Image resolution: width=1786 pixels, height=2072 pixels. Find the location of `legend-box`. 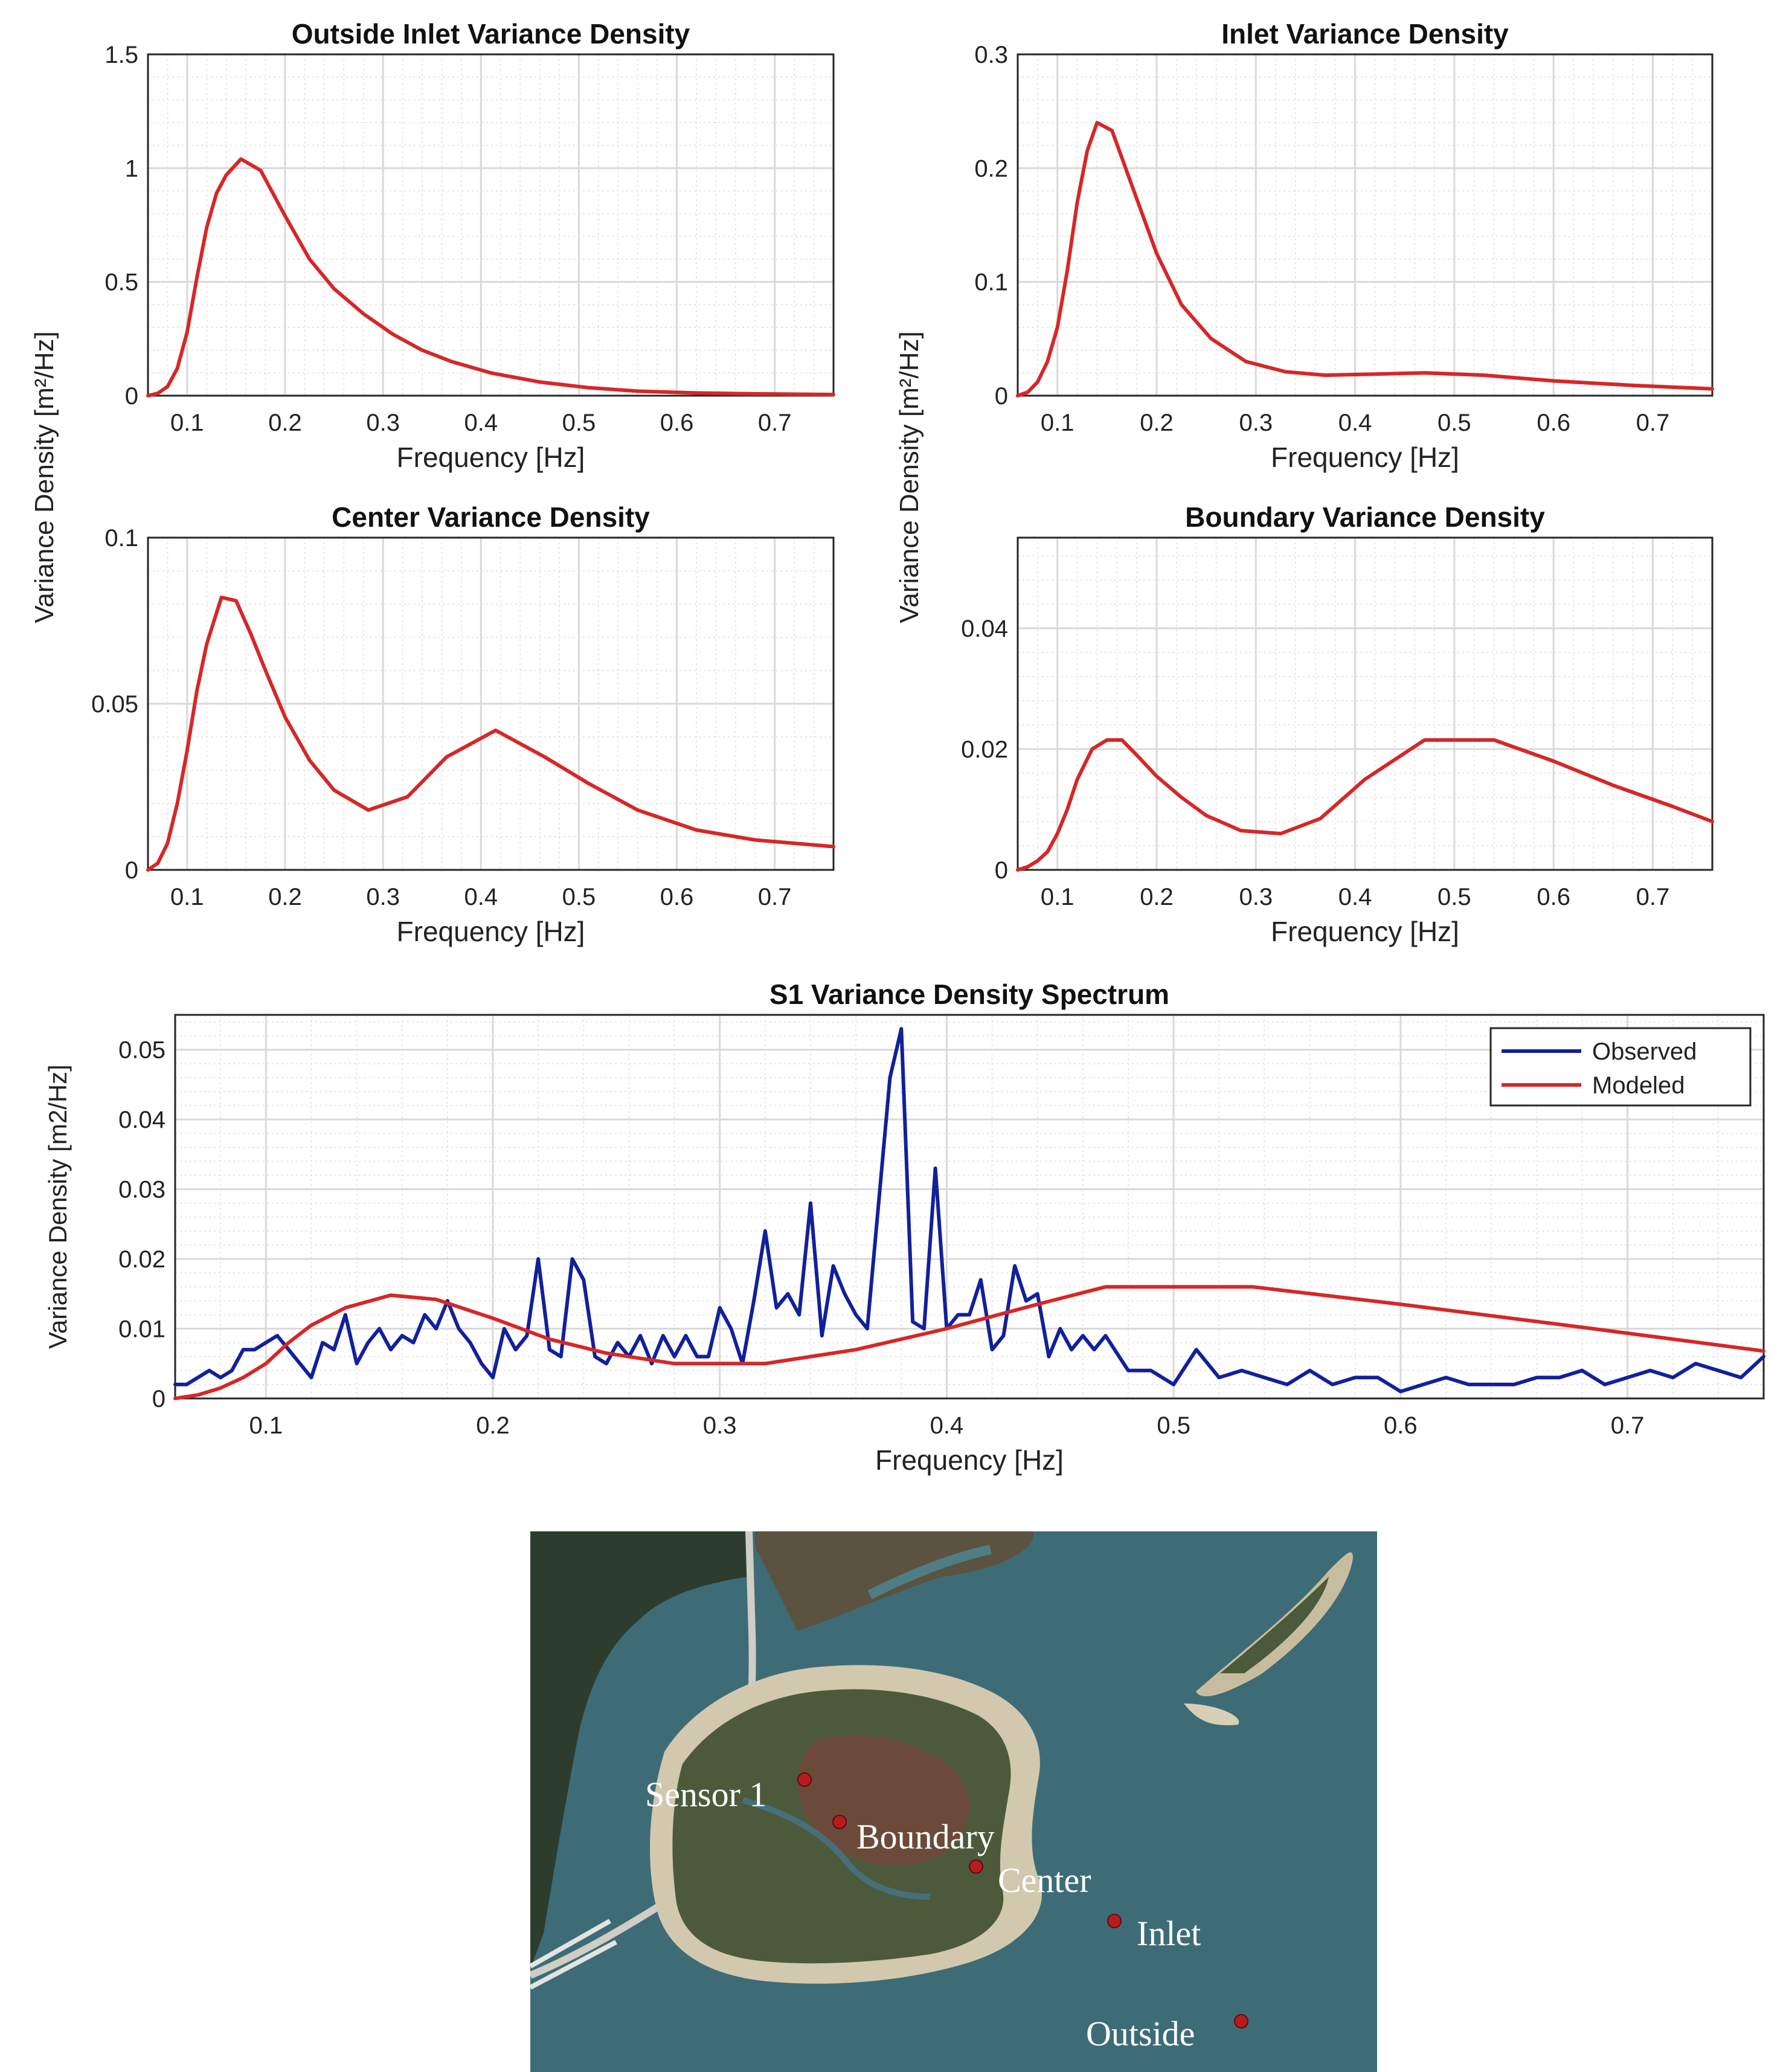

legend-box is located at coordinates (1620, 1067).